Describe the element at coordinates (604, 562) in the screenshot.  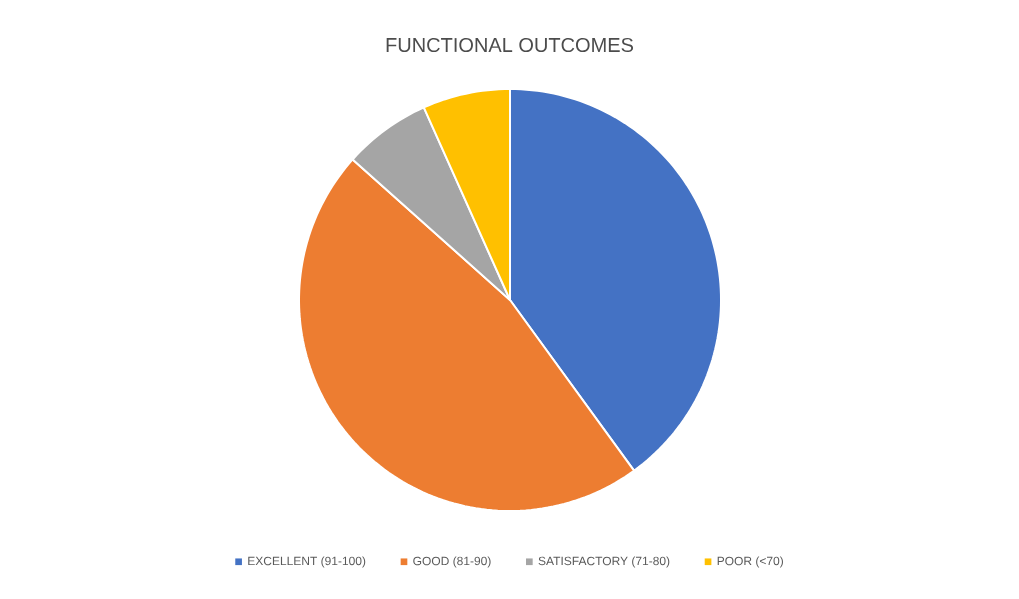
I see `legend-label: SATISFACTORY (71-80)` at that location.